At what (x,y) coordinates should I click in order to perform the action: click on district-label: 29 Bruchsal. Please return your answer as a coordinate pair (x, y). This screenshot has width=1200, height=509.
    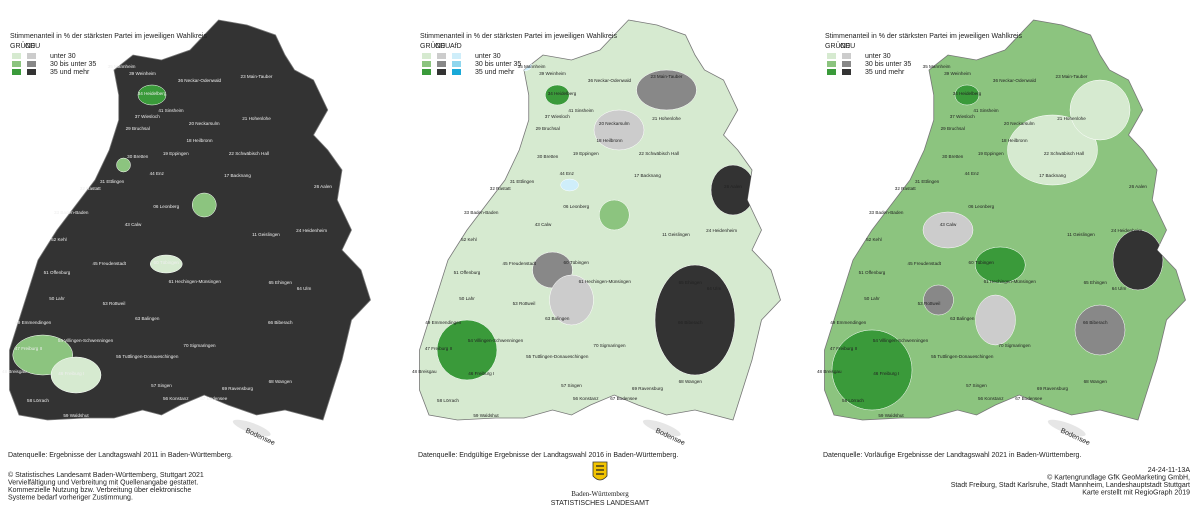
    Looking at the image, I should click on (548, 128).